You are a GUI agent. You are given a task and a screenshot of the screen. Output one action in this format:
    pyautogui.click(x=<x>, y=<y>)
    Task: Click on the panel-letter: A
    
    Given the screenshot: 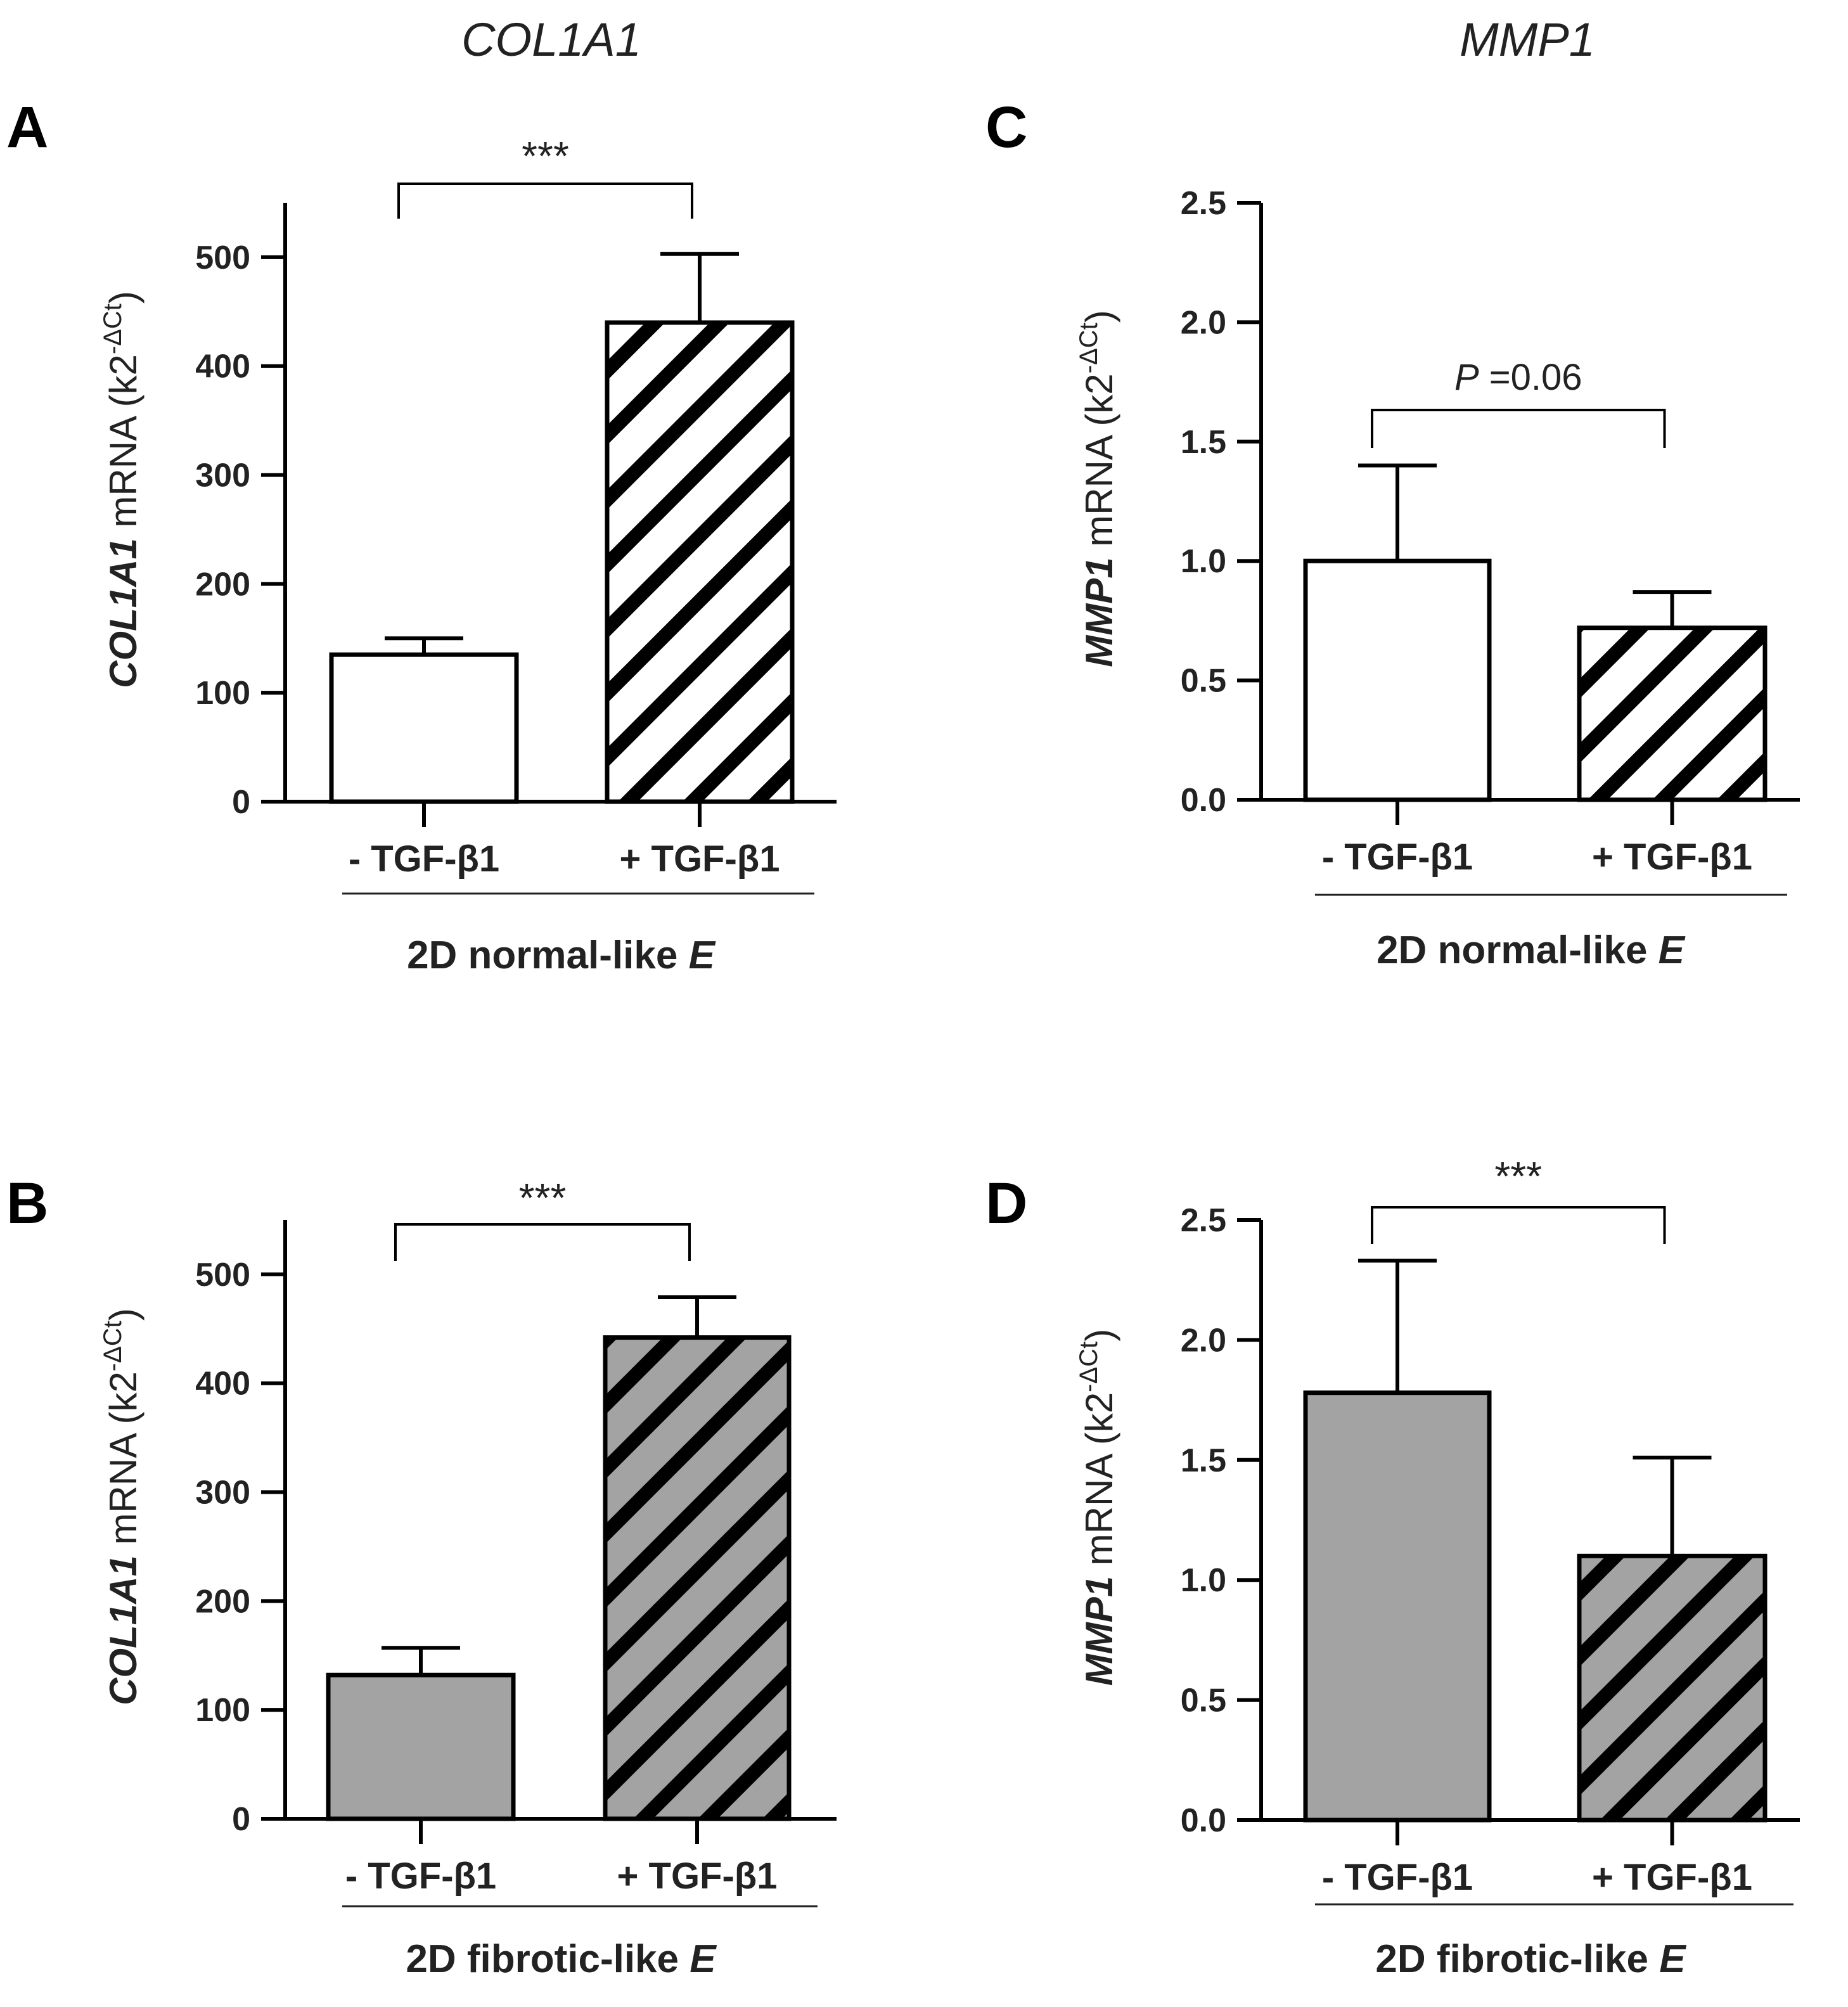 What is the action you would take?
    pyautogui.click(x=27, y=127)
    